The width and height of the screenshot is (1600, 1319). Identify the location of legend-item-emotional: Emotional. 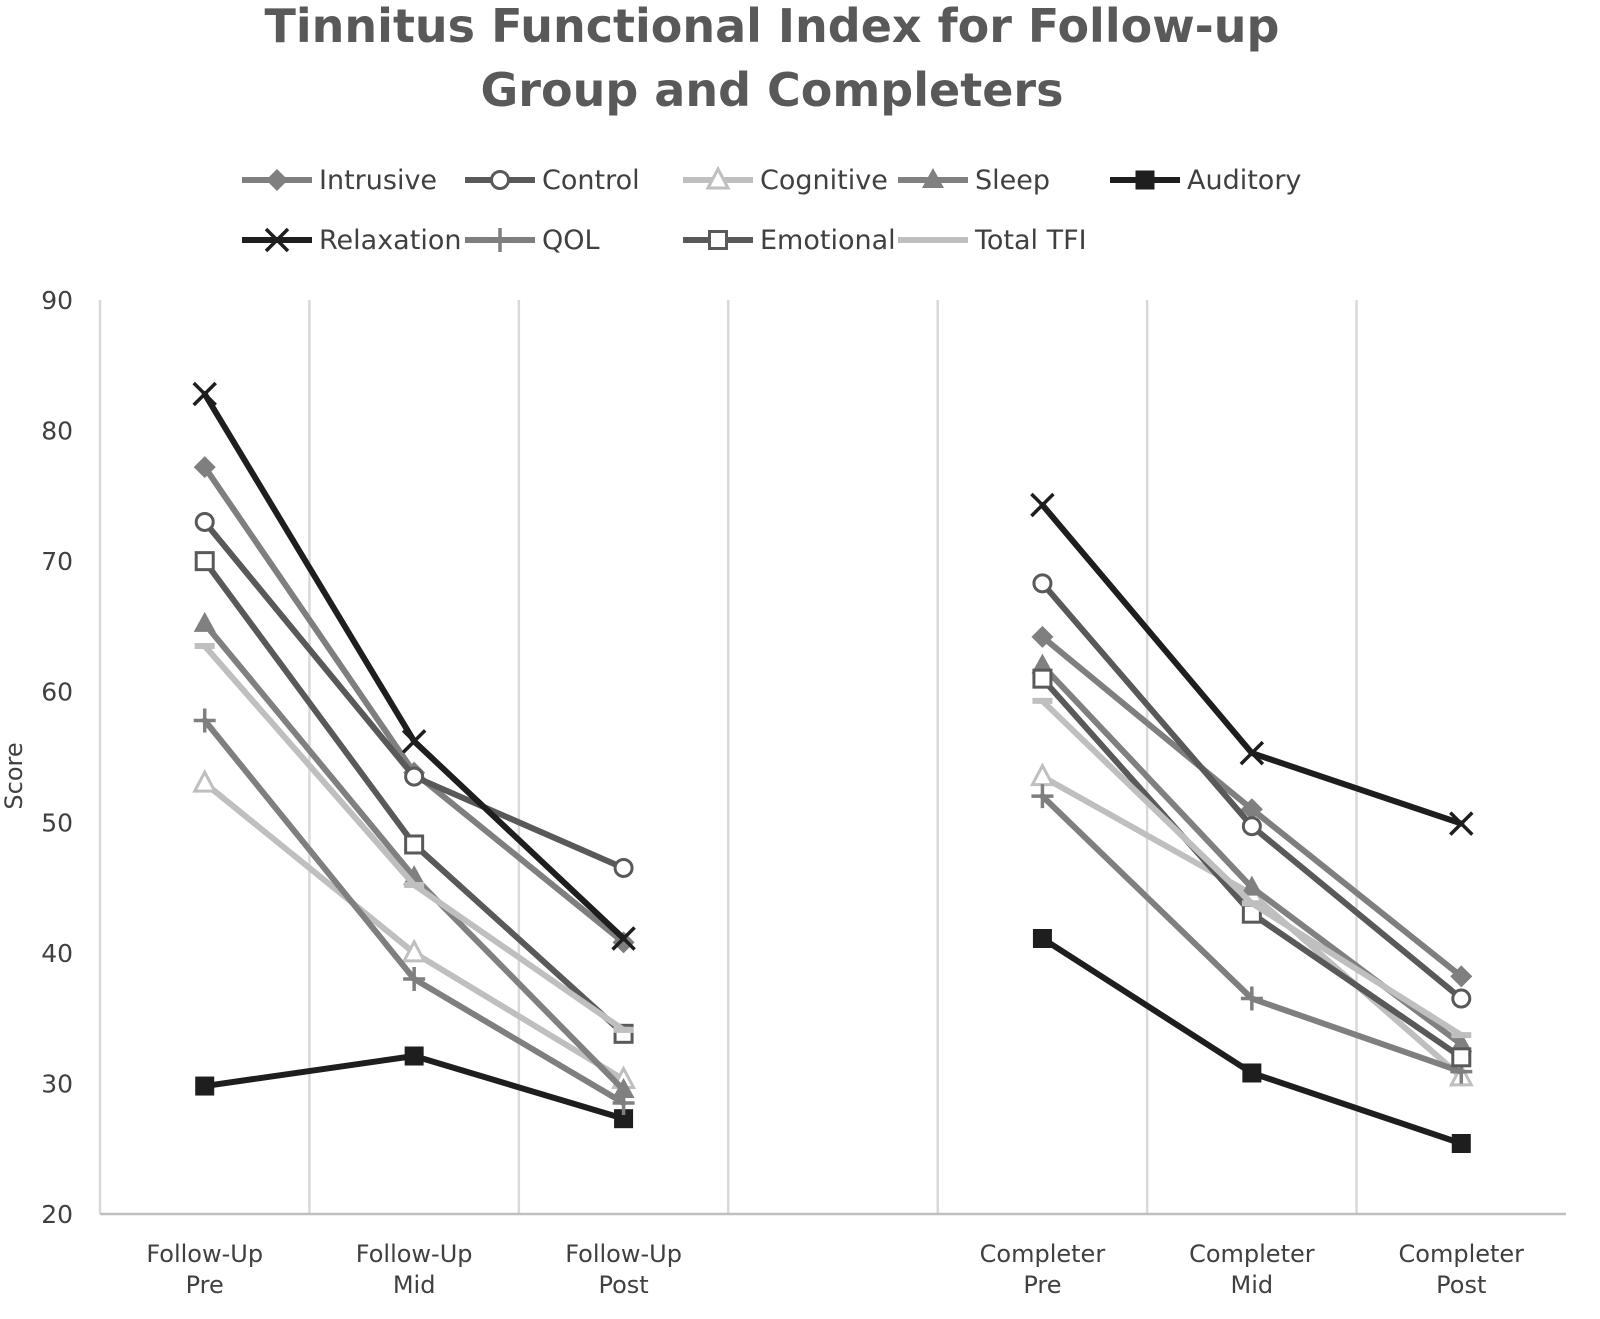
(789, 240).